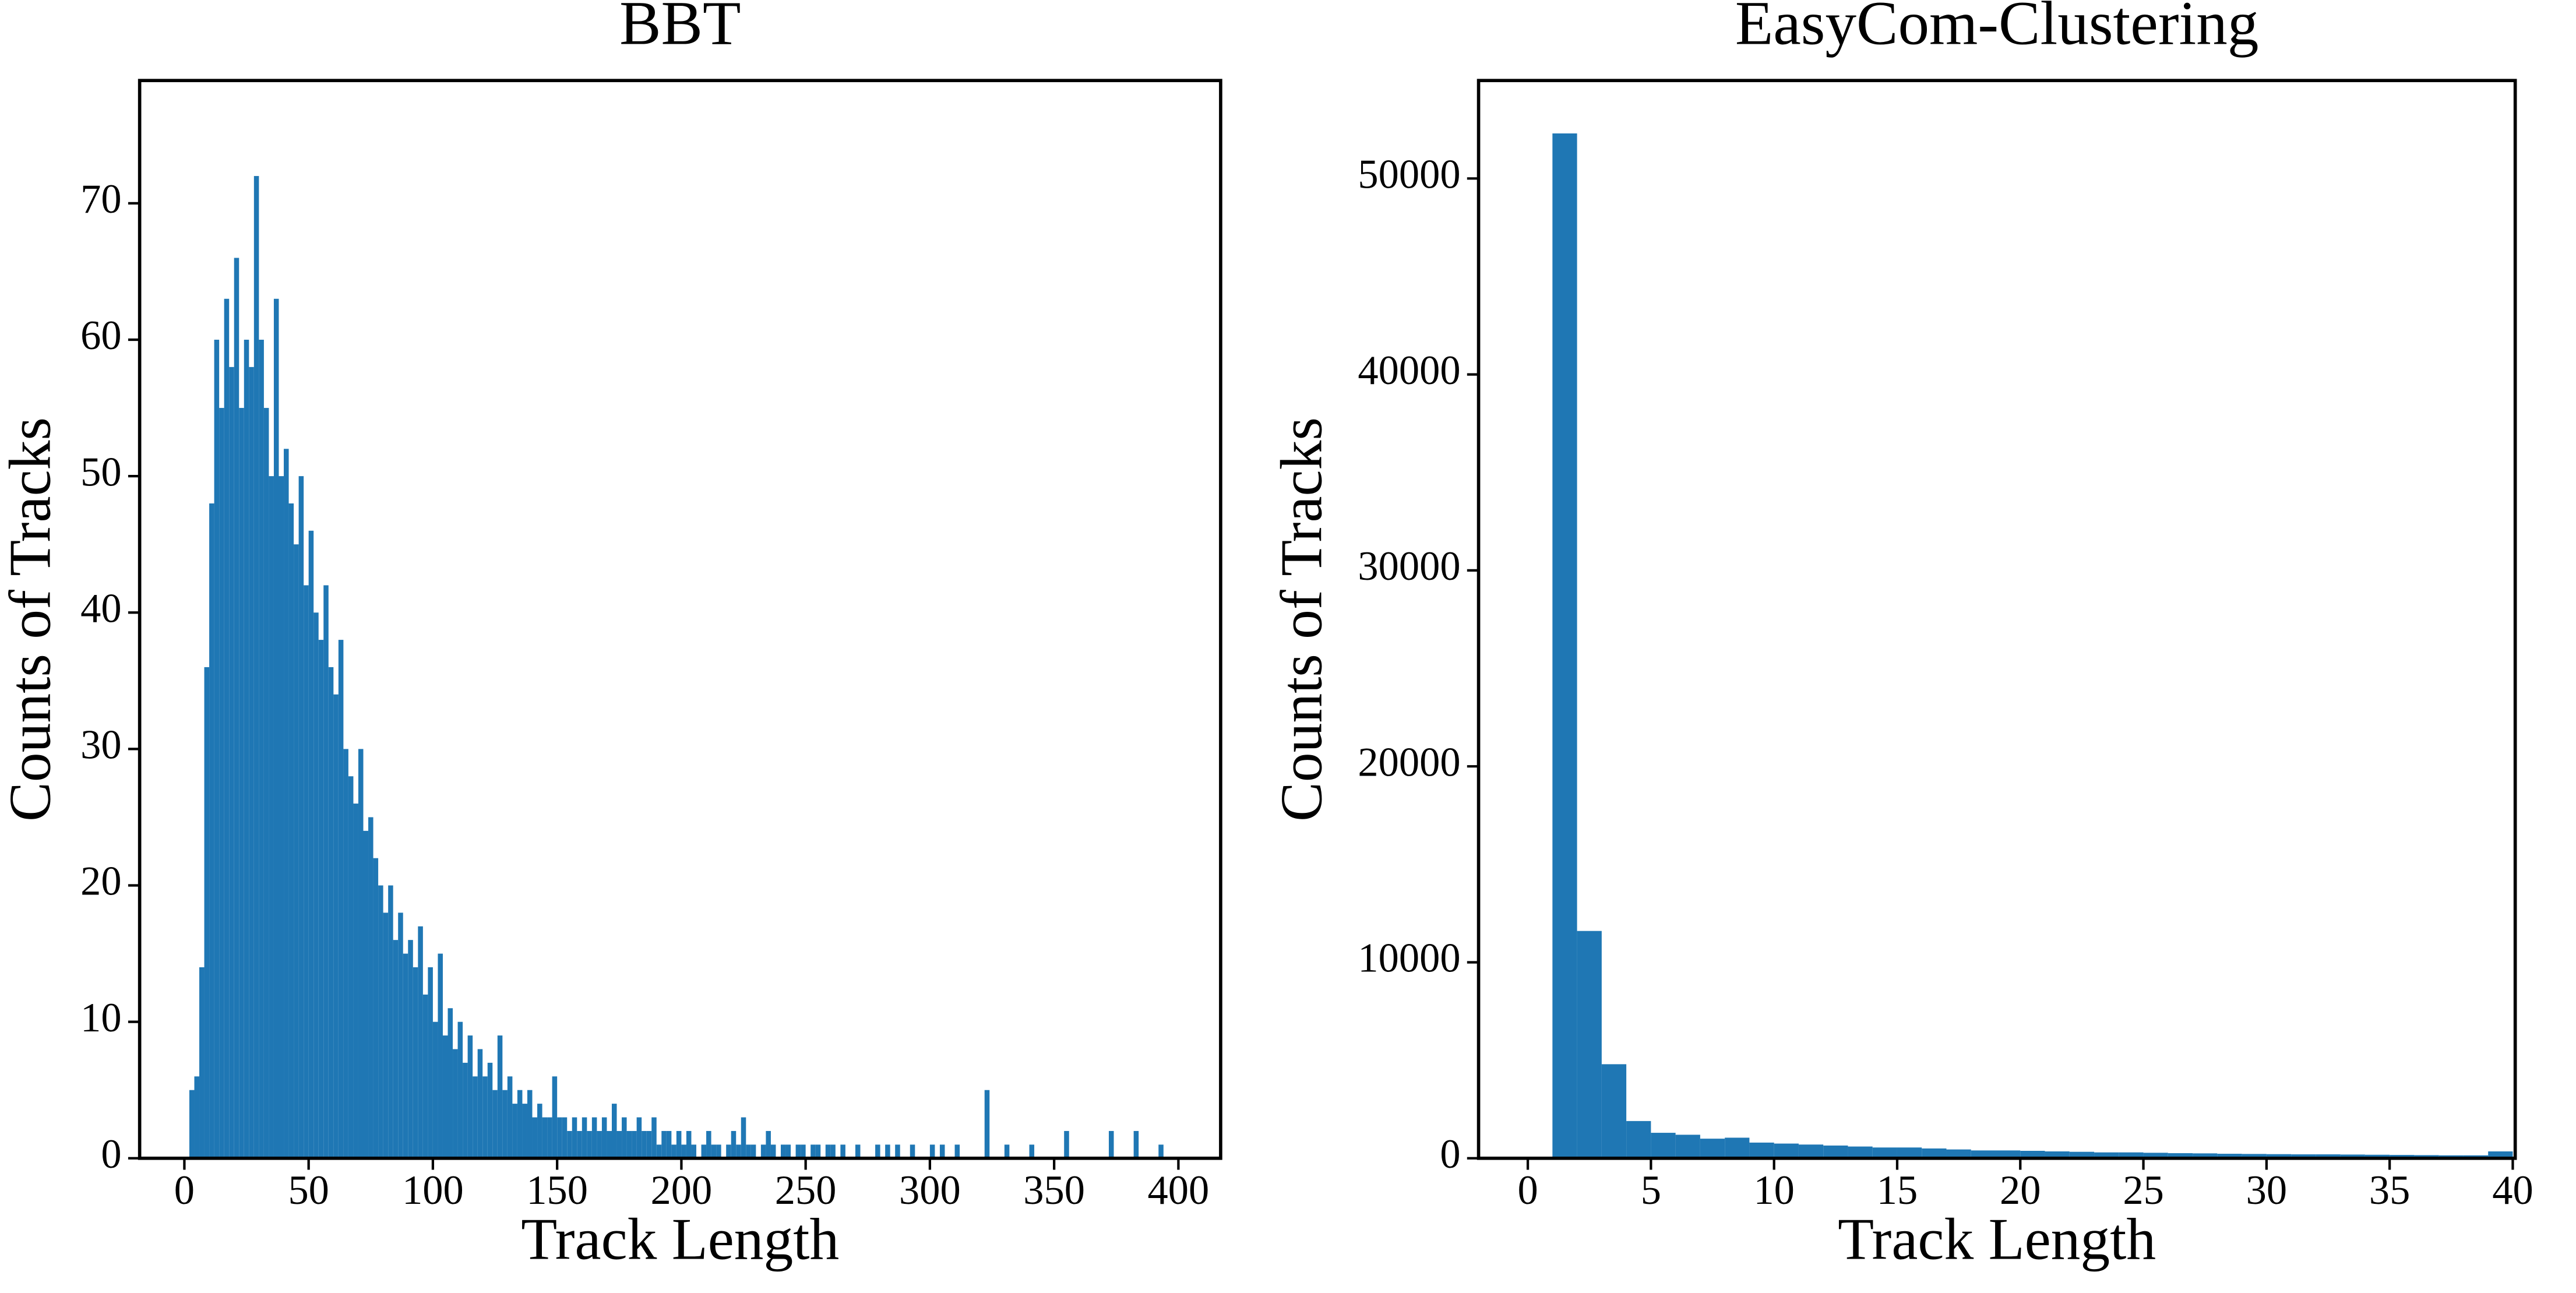 Image resolution: width=2576 pixels, height=1293 pixels. Describe the element at coordinates (2020, 1190) in the screenshot. I see `x-tick-label: 20` at that location.